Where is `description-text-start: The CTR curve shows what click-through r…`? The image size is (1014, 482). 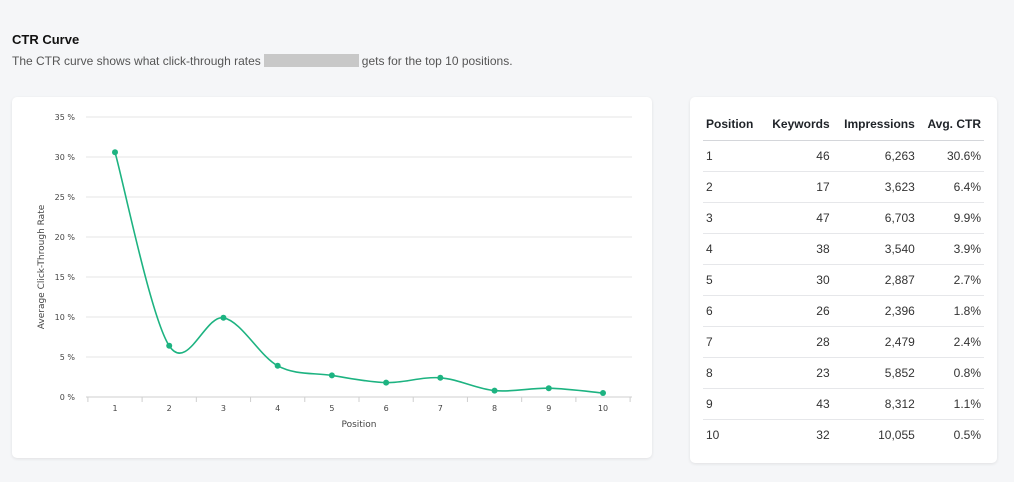
description-text-start: The CTR curve shows what click-through r… is located at coordinates (136, 61).